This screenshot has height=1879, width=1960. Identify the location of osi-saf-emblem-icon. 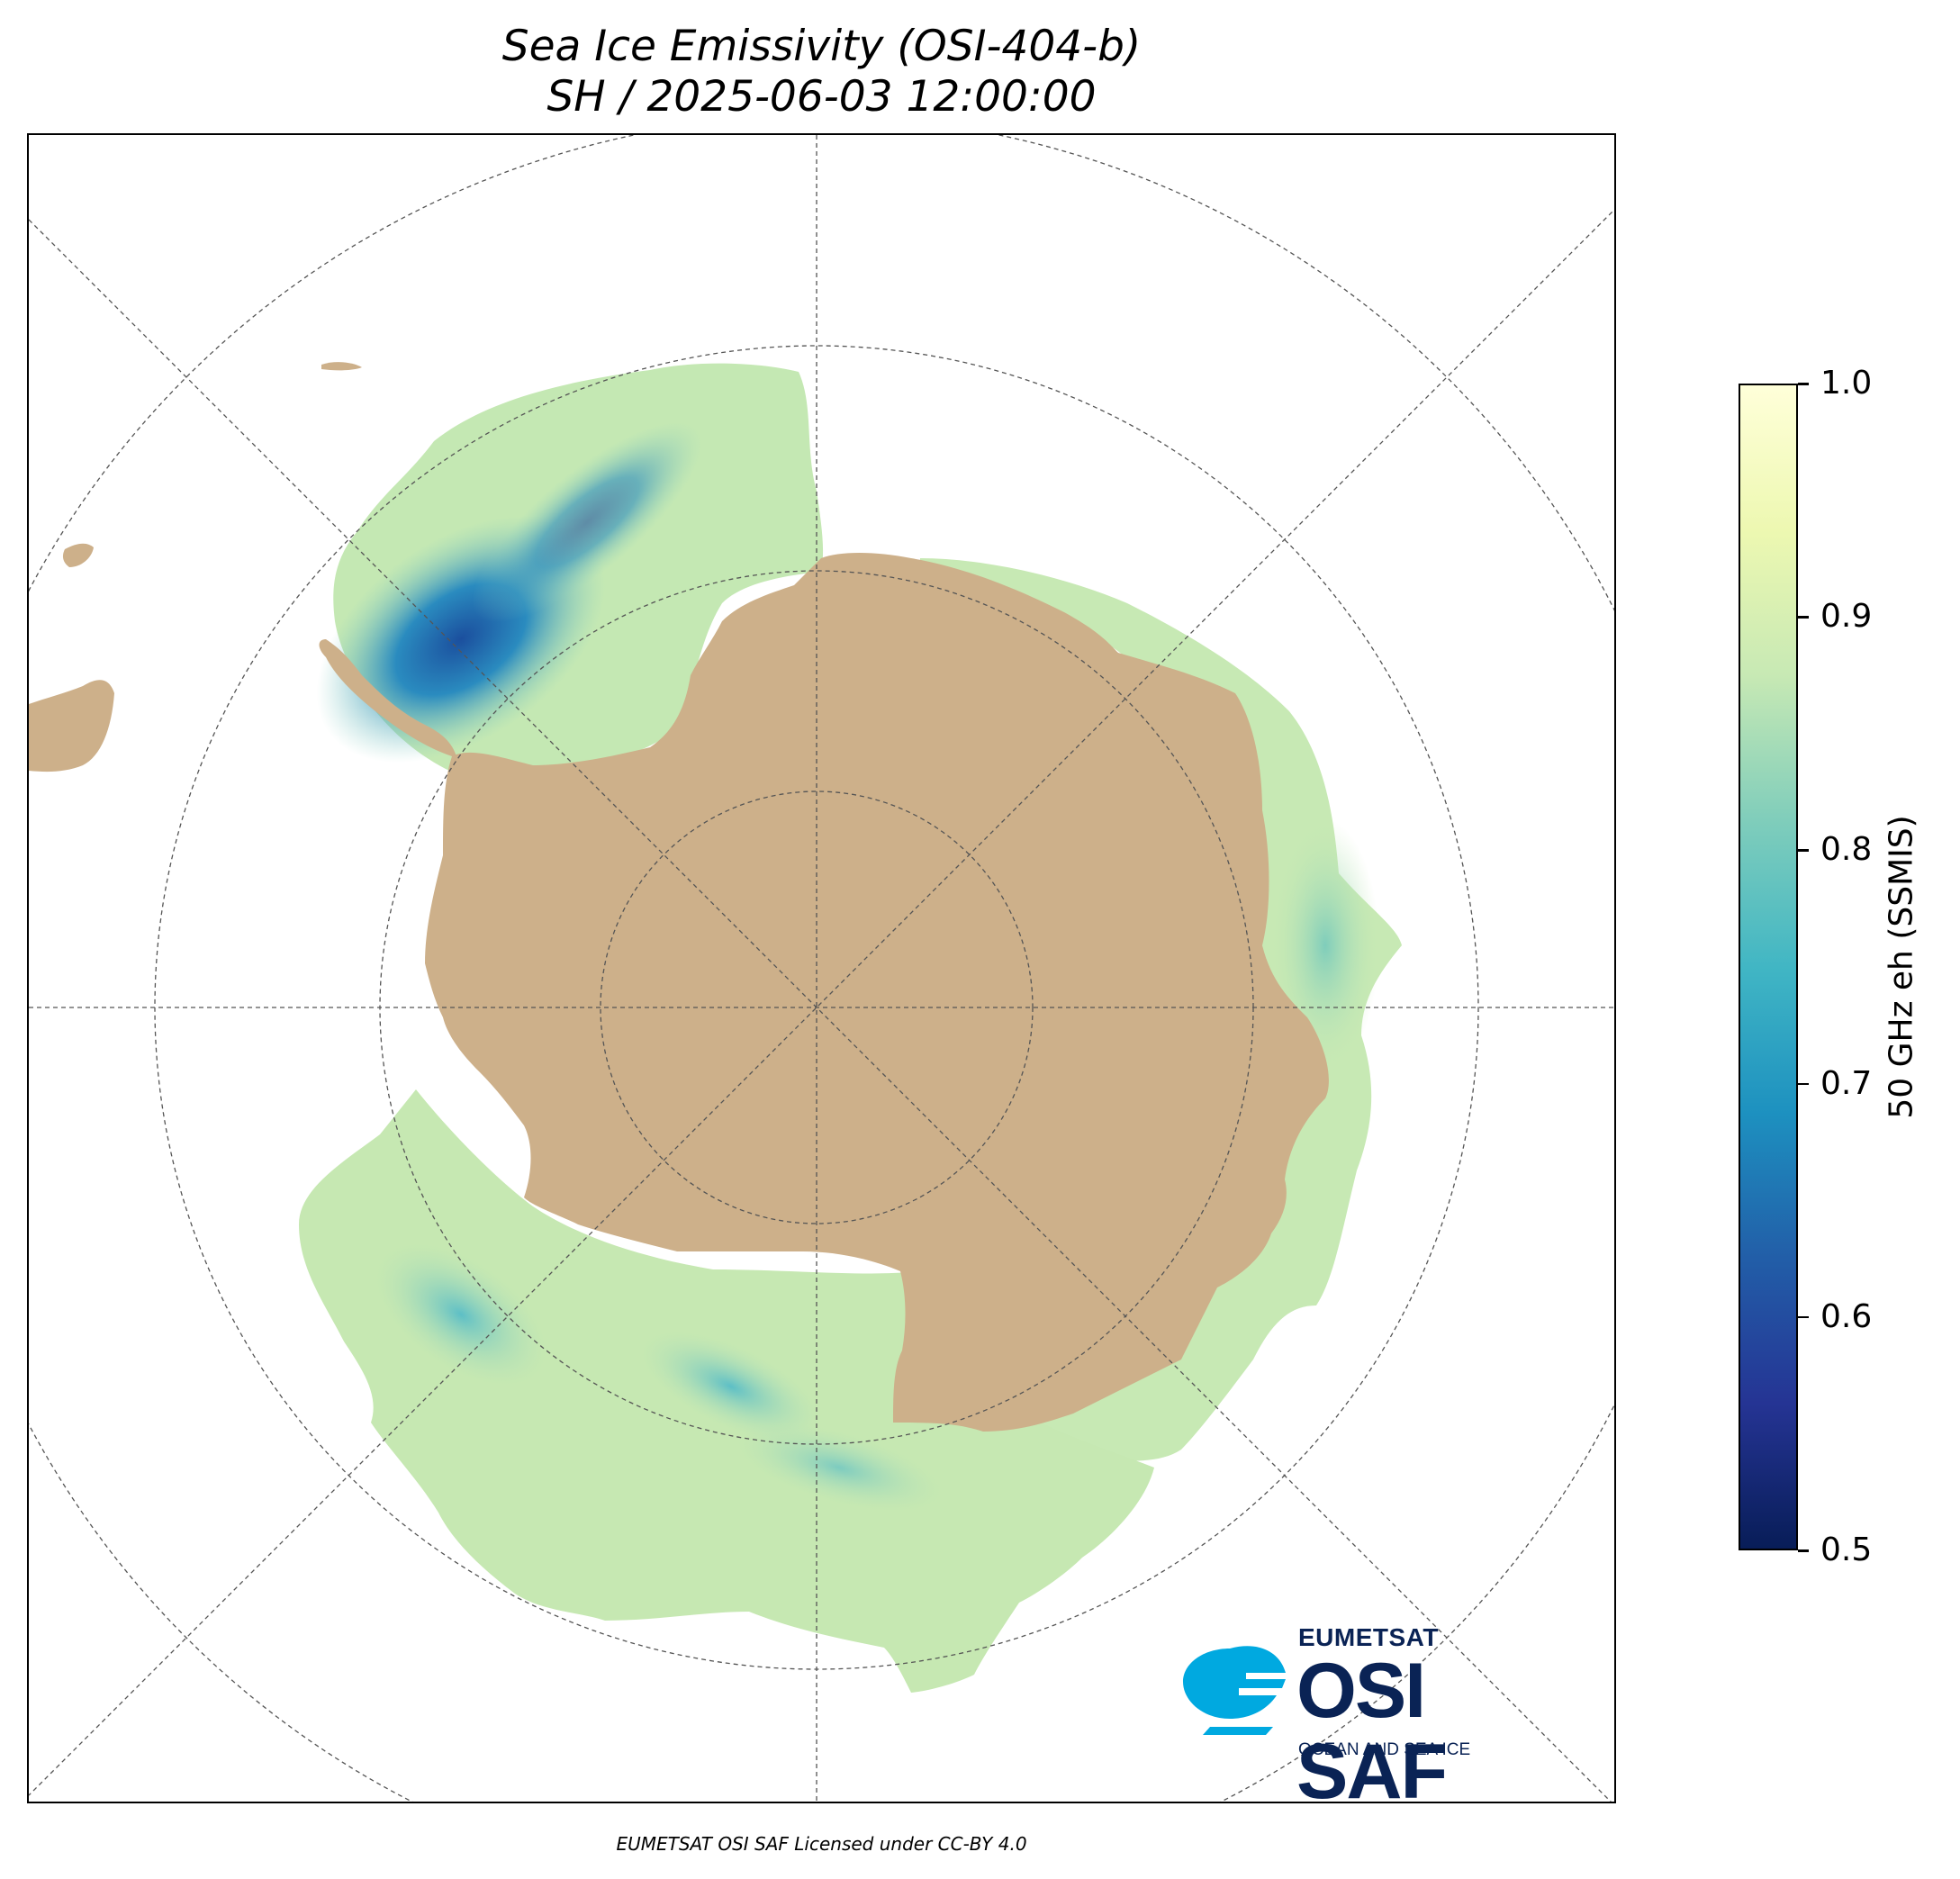
(1235, 1690).